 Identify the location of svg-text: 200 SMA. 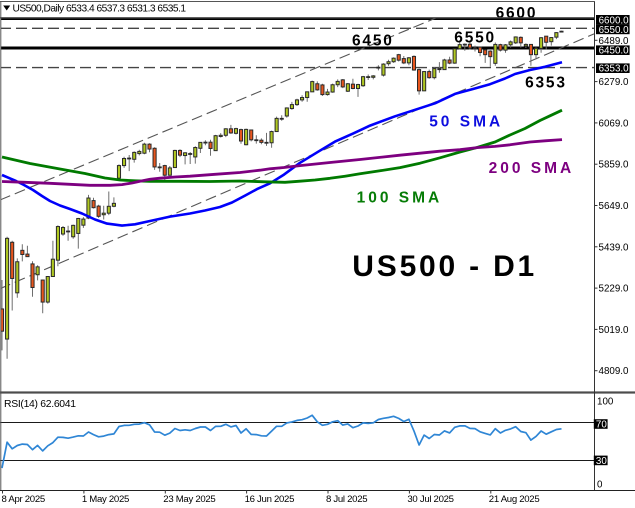
(532, 168).